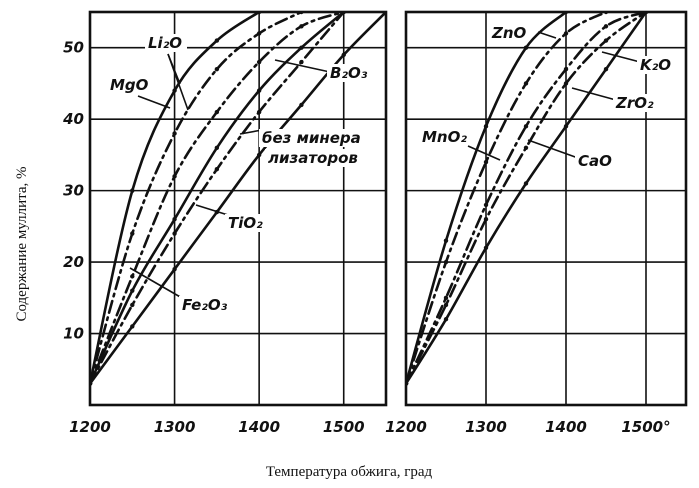  Describe the element at coordinates (595, 161) in the screenshot. I see `series-annotation: CaO` at that location.